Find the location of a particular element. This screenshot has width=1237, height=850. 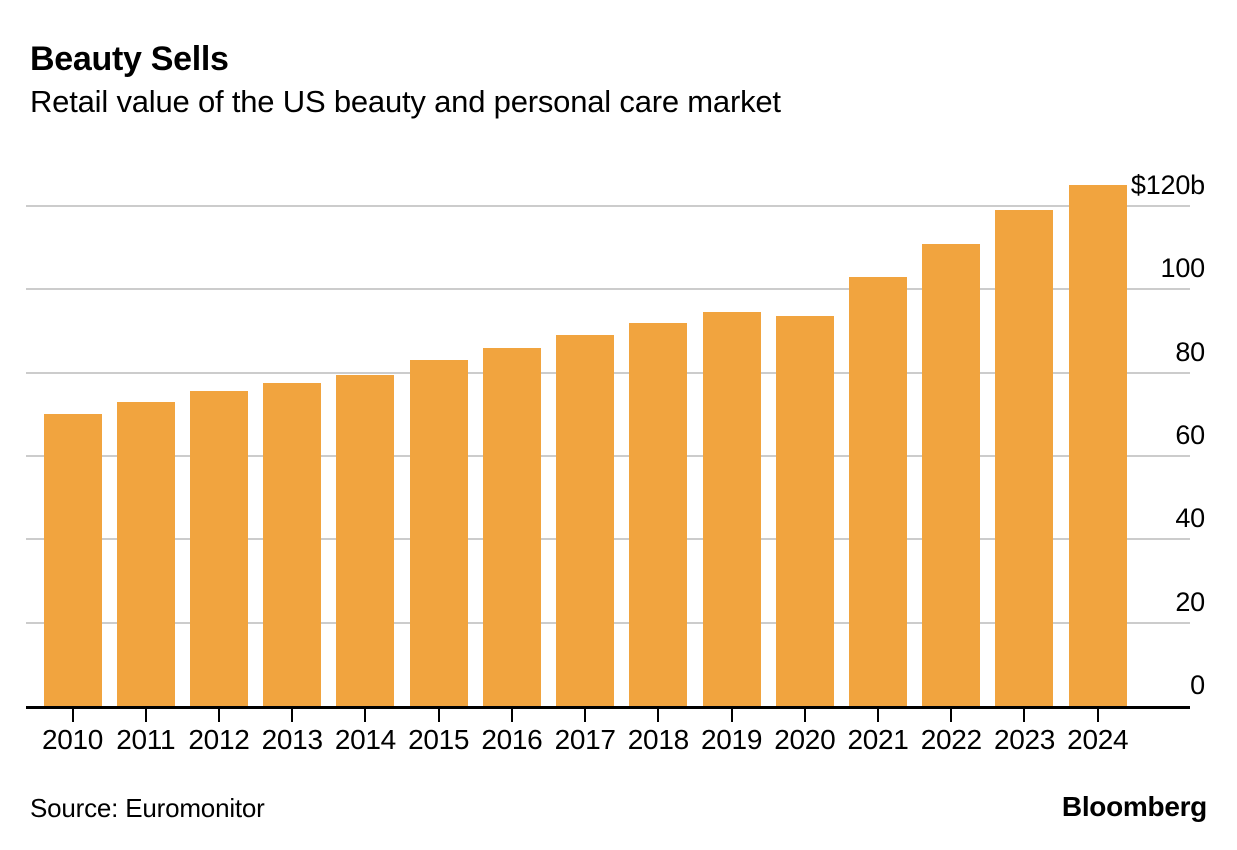

x-axis-label-2011: 2011 is located at coordinates (146, 739).